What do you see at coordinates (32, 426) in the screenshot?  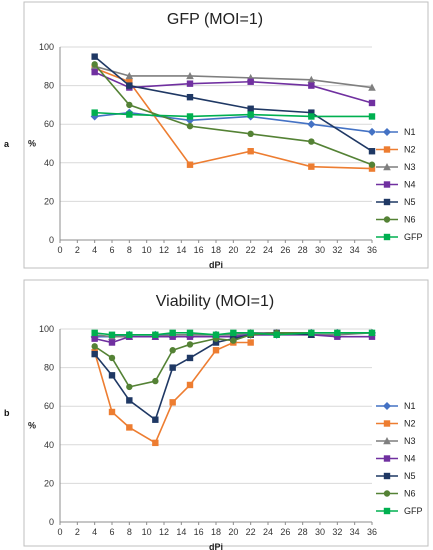 I see `y-axis-label: %` at bounding box center [32, 426].